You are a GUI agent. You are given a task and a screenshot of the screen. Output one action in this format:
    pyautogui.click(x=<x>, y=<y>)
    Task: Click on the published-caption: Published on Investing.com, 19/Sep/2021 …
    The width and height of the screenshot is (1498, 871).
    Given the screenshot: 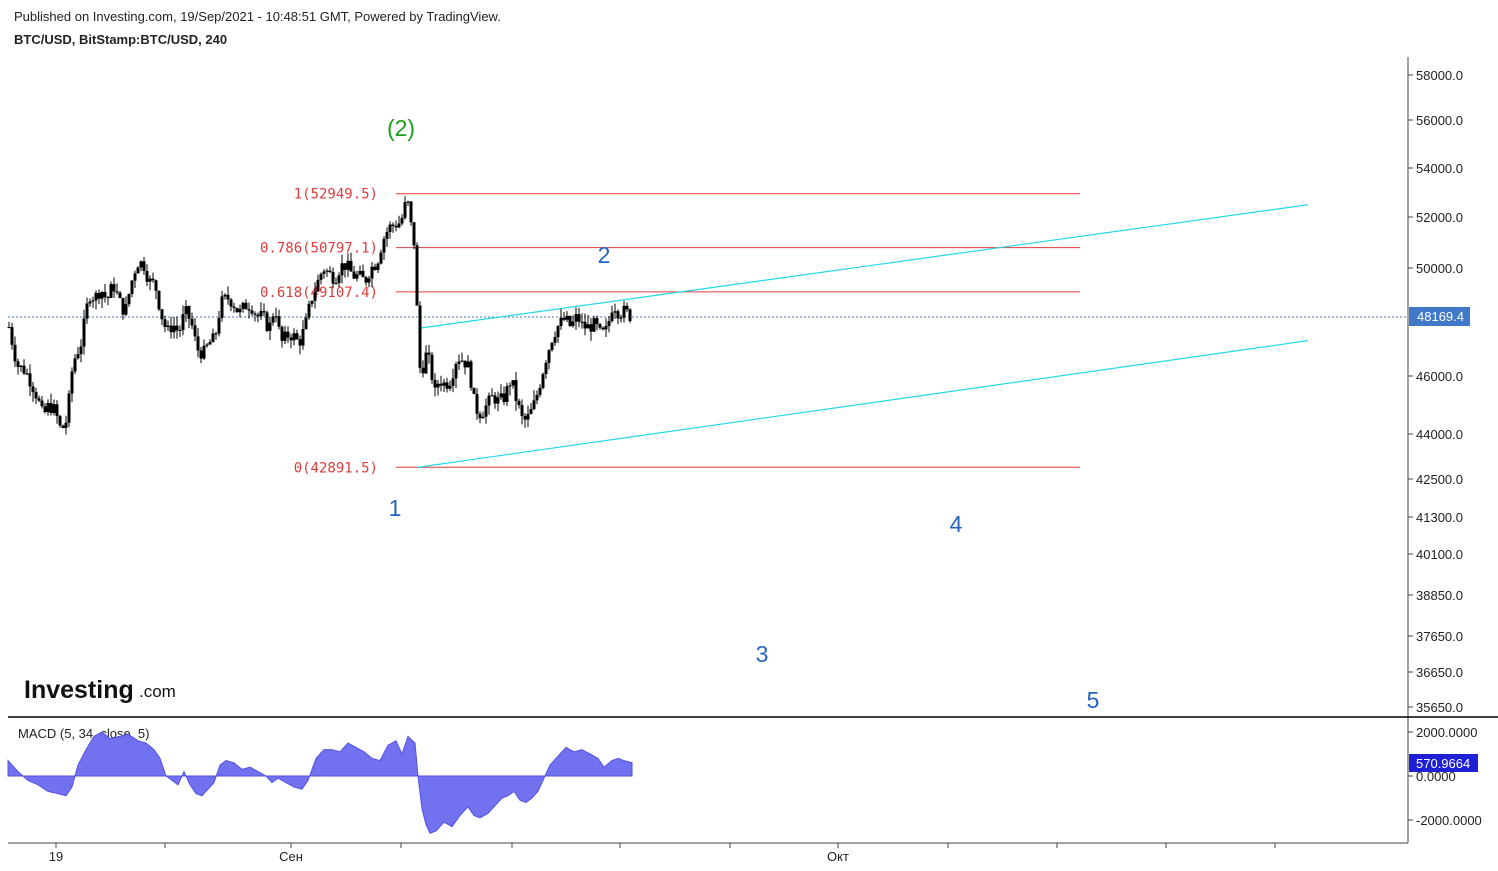 What is the action you would take?
    pyautogui.click(x=257, y=16)
    